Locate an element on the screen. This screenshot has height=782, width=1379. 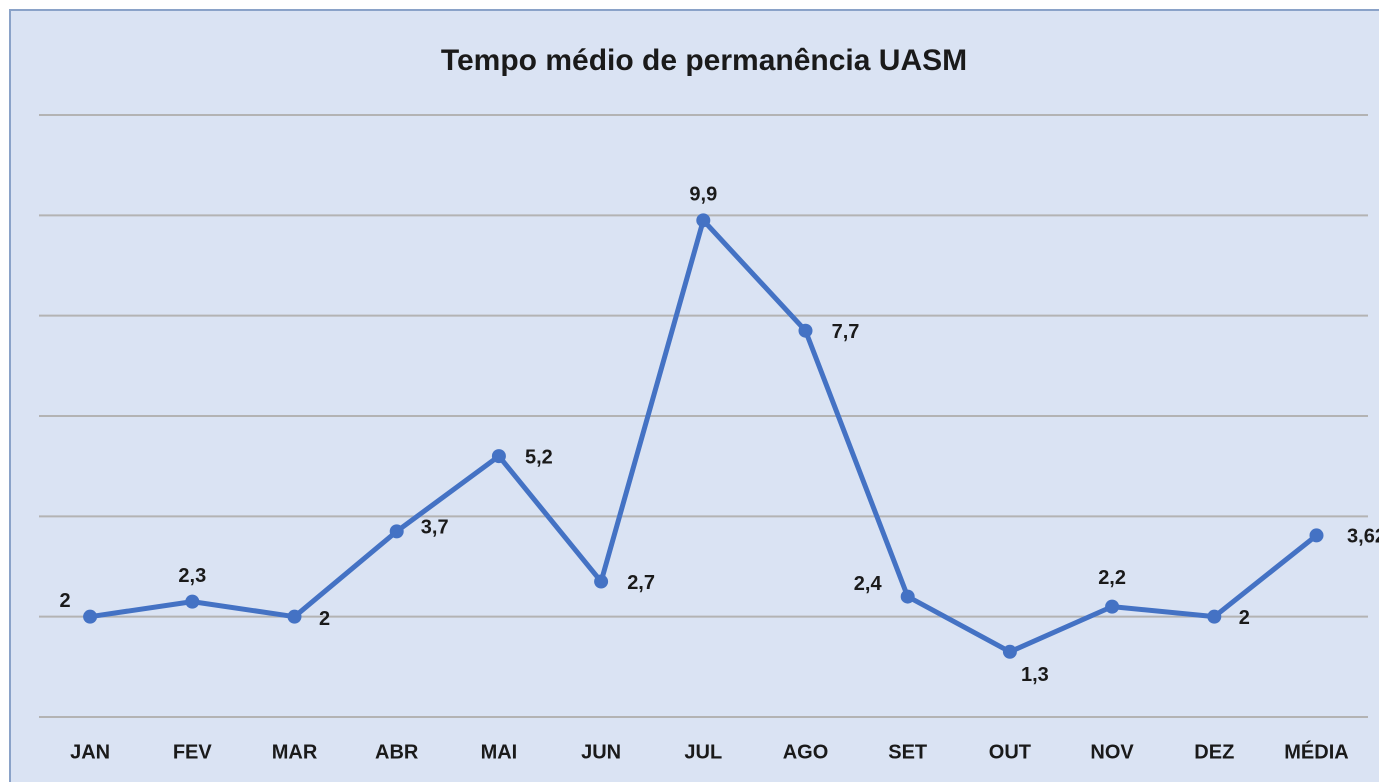
x-tick-label: FEV is located at coordinates (193, 752).